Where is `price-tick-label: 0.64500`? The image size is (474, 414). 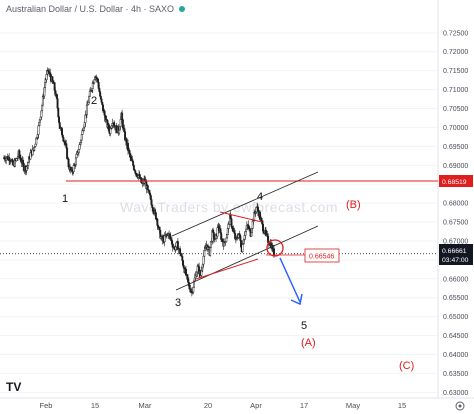
price-tick-label: 0.64500 is located at coordinates (455, 336).